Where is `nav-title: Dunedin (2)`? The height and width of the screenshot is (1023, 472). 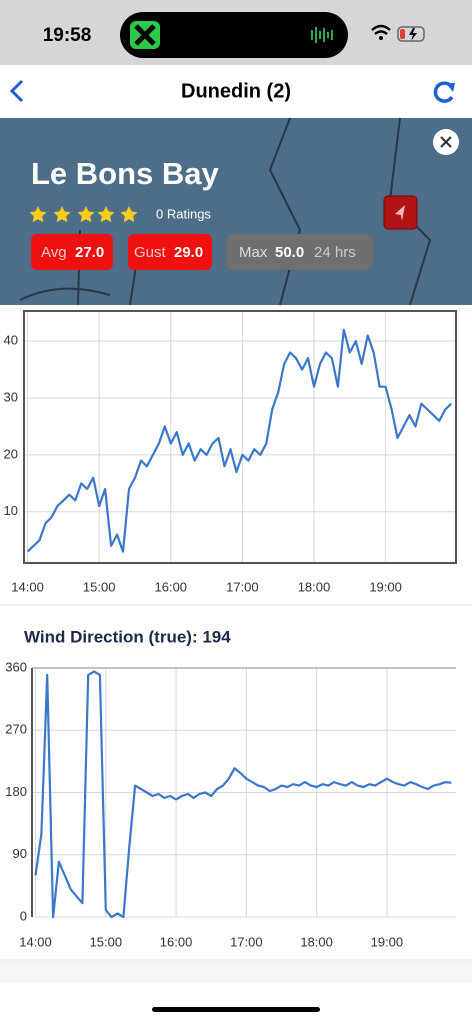 nav-title: Dunedin (2) is located at coordinates (236, 91).